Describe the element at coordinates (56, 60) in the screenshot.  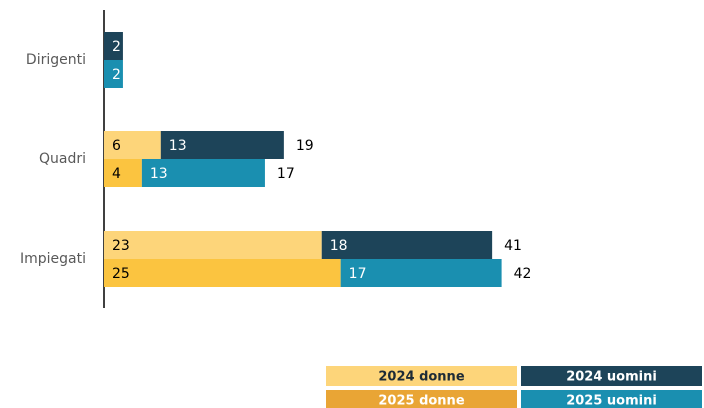
I see `category-label: Dirigenti` at that location.